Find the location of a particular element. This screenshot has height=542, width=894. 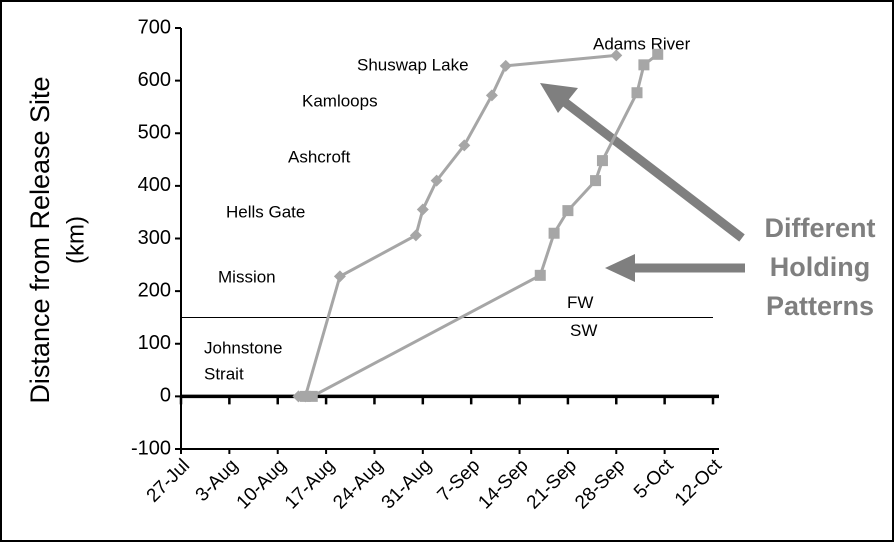

y-tick-label: 700 is located at coordinates (154, 27).